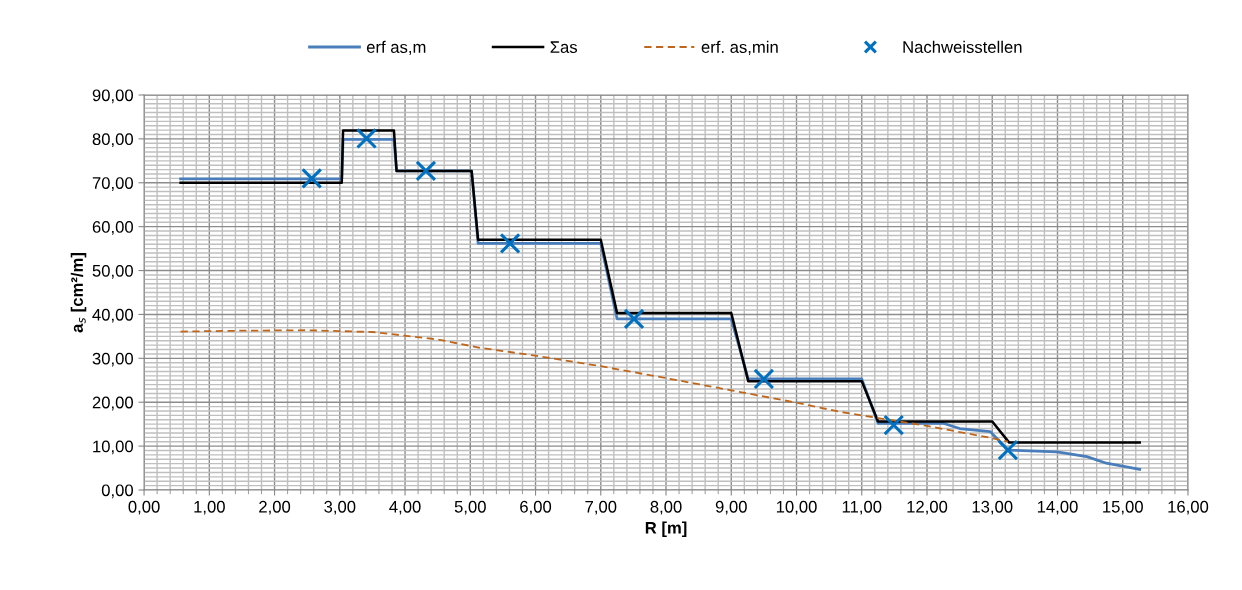 The width and height of the screenshot is (1242, 590). Describe the element at coordinates (927, 507) in the screenshot. I see `x-tick-label: 12,00` at that location.